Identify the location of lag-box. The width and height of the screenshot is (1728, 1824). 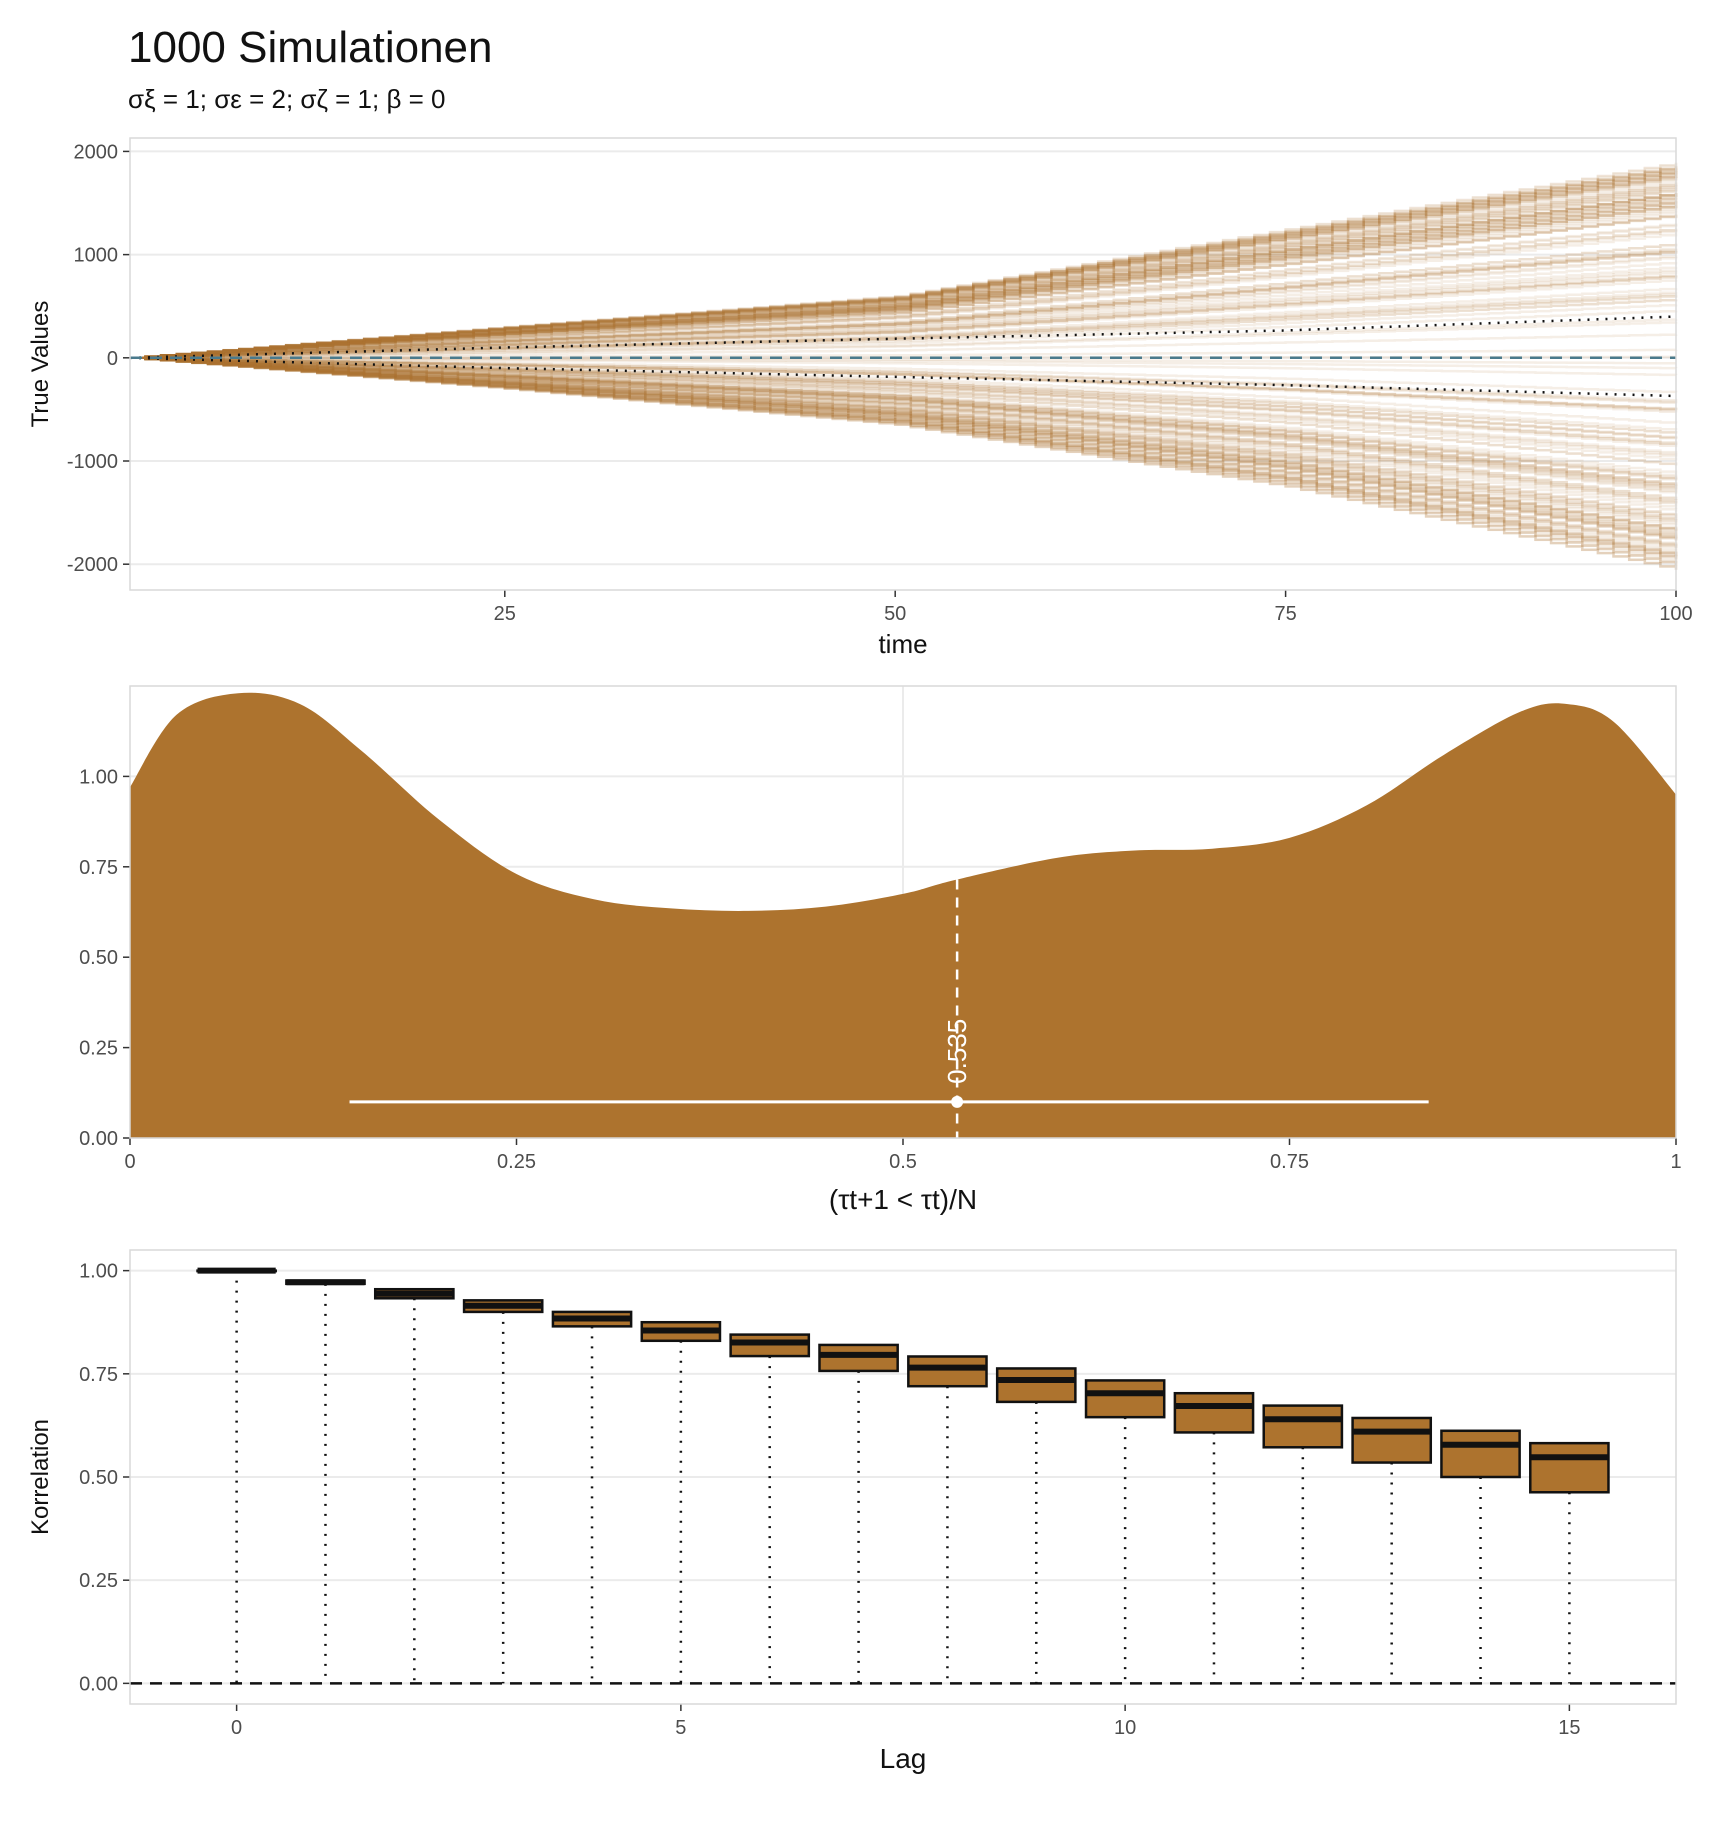
(1036, 1385).